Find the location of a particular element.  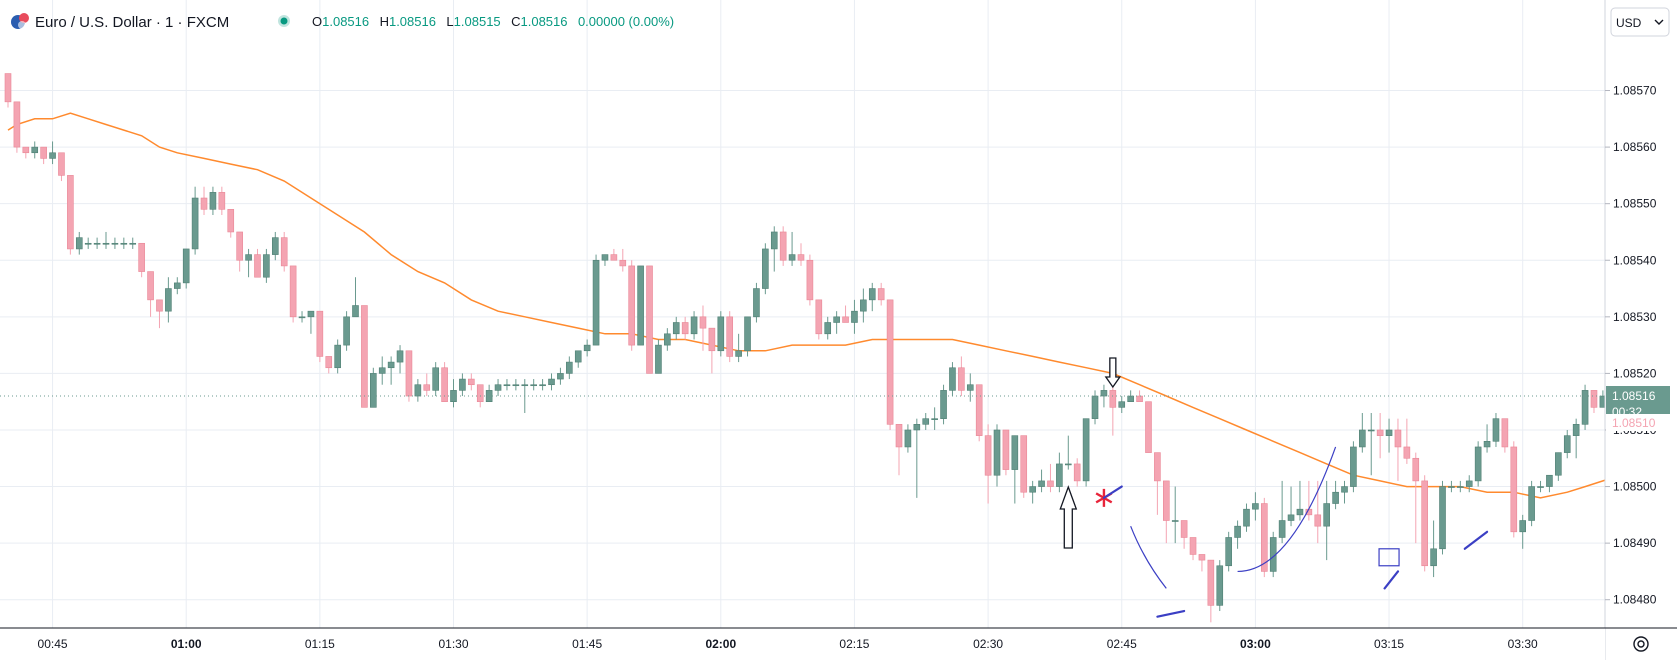

curve-drawing is located at coordinates (1148, 557).